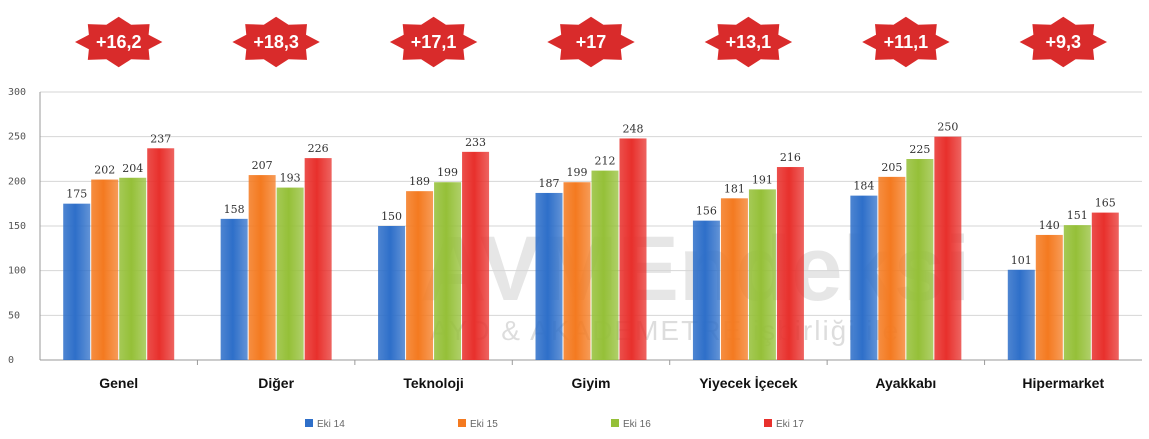 The width and height of the screenshot is (1149, 439). I want to click on y-tick-label: 300, so click(17, 92).